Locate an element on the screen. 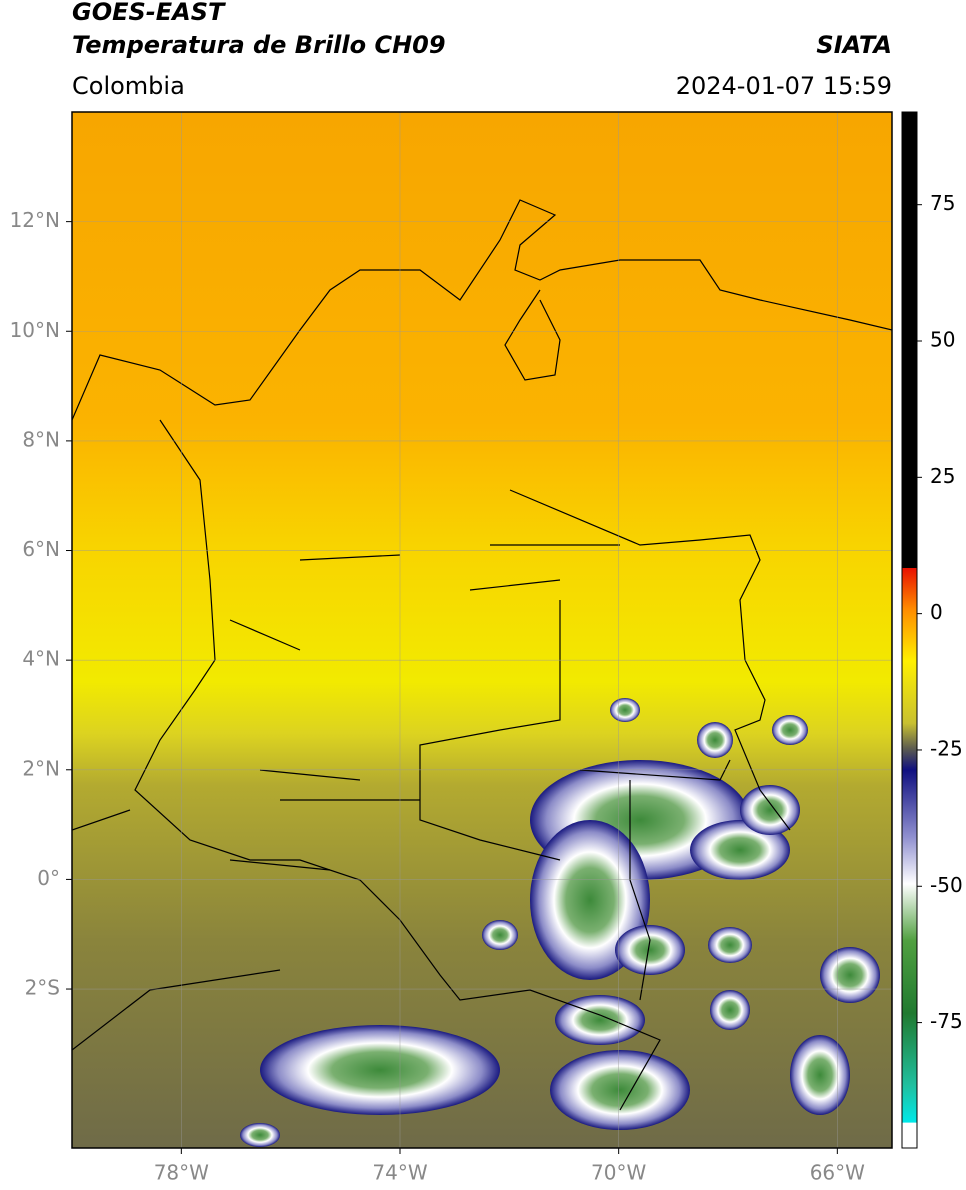  colorbar is located at coordinates (909, 630).